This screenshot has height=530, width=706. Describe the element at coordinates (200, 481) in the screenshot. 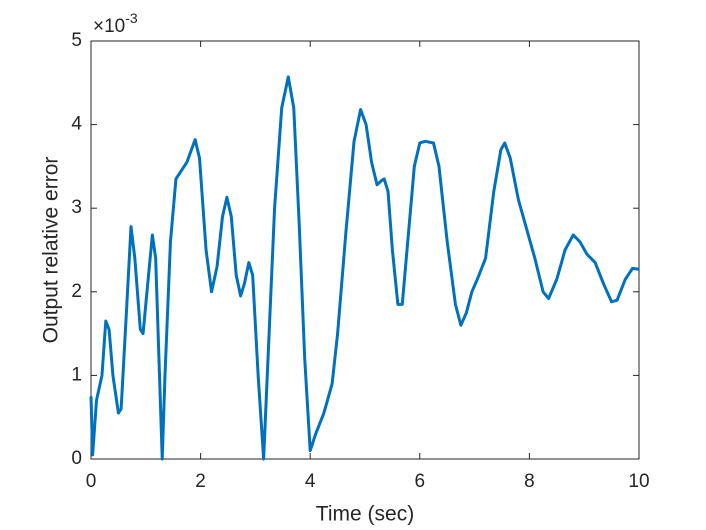

I see `x-tick-label: 2` at that location.